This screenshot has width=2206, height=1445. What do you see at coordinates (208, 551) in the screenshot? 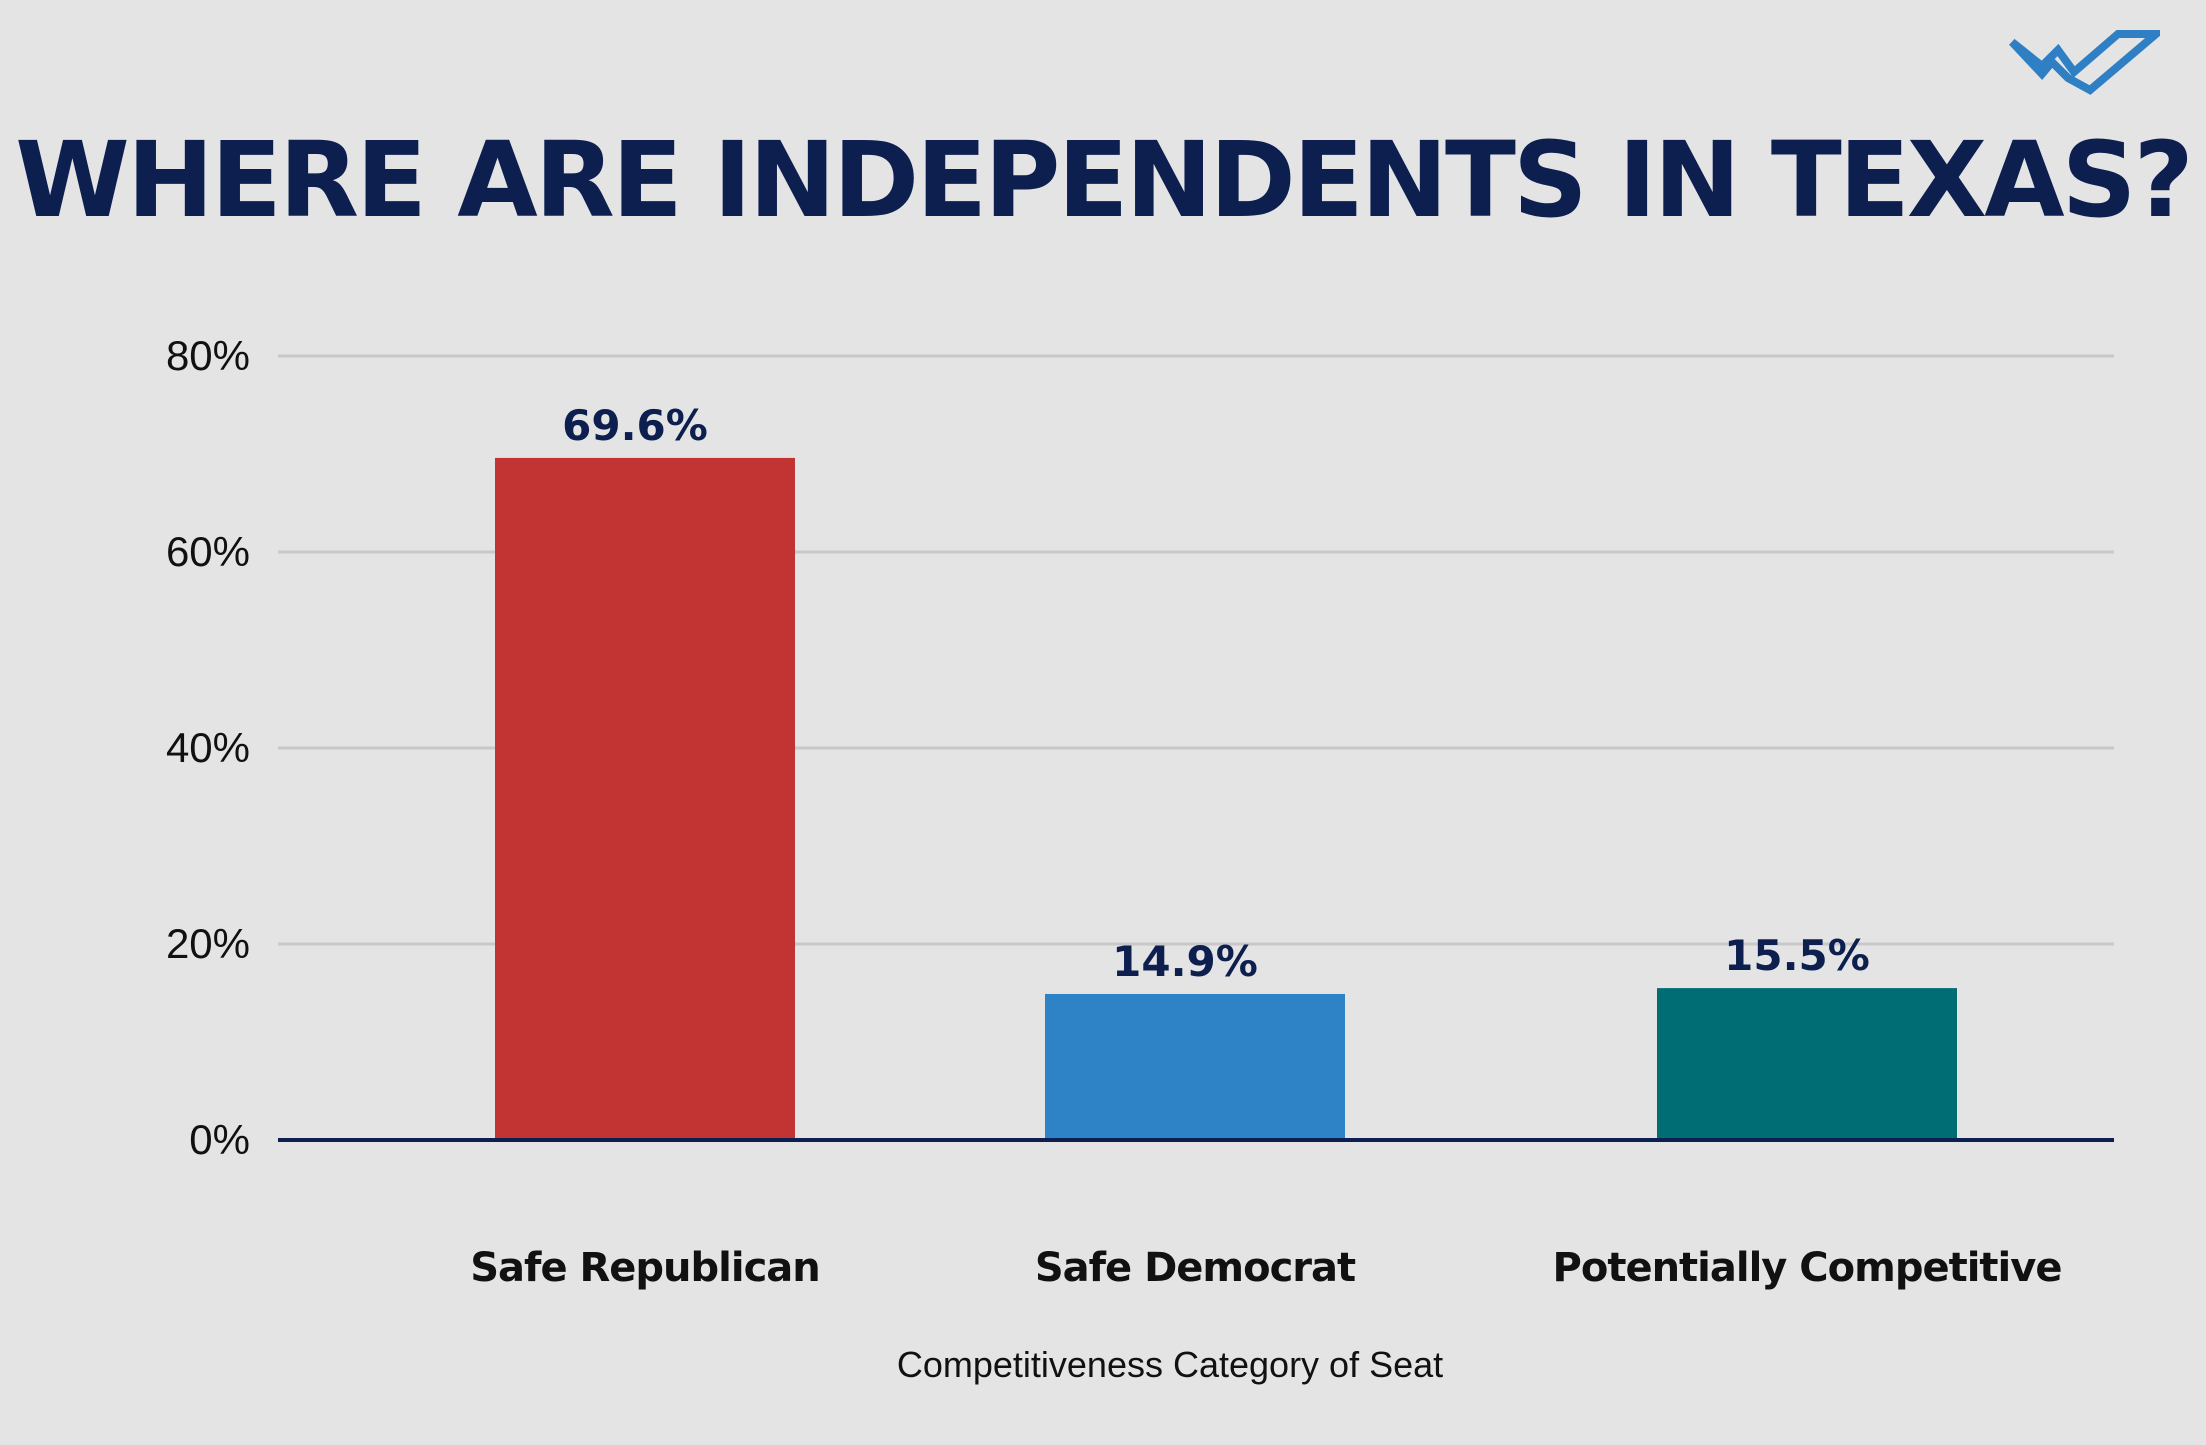
I see `y-tick-label: 60%` at bounding box center [208, 551].